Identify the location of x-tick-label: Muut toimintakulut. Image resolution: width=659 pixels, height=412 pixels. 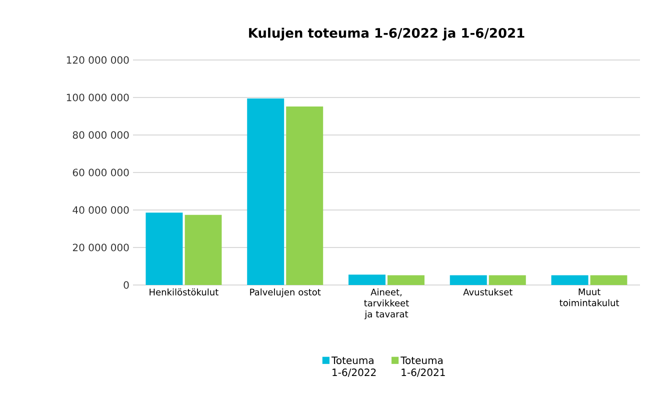
(590, 297).